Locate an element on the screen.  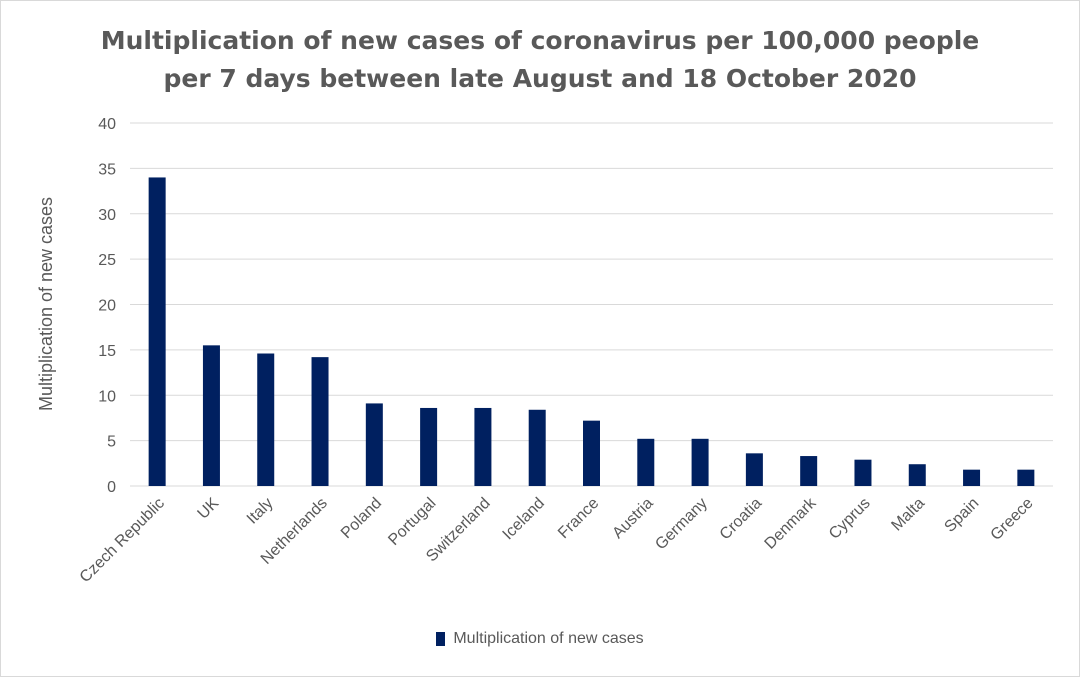
y-tick-label: 20 is located at coordinates (107, 306).